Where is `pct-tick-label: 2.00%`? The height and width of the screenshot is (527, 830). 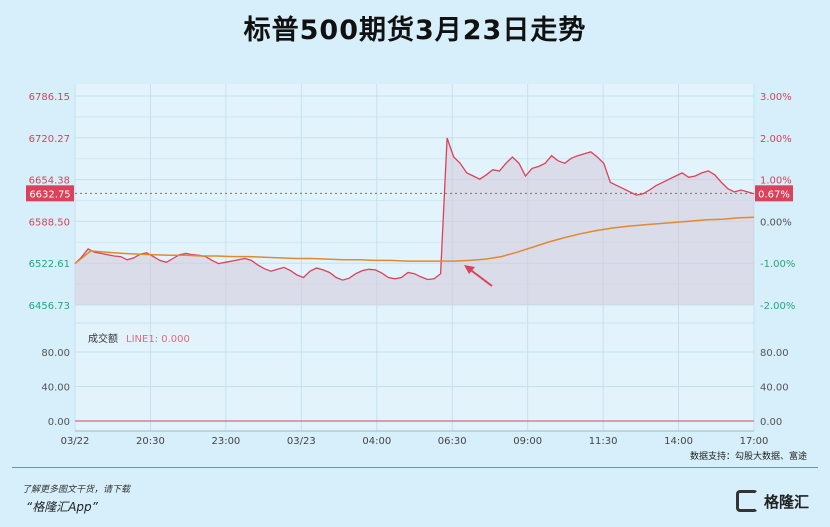
pct-tick-label: 2.00% is located at coordinates (776, 139).